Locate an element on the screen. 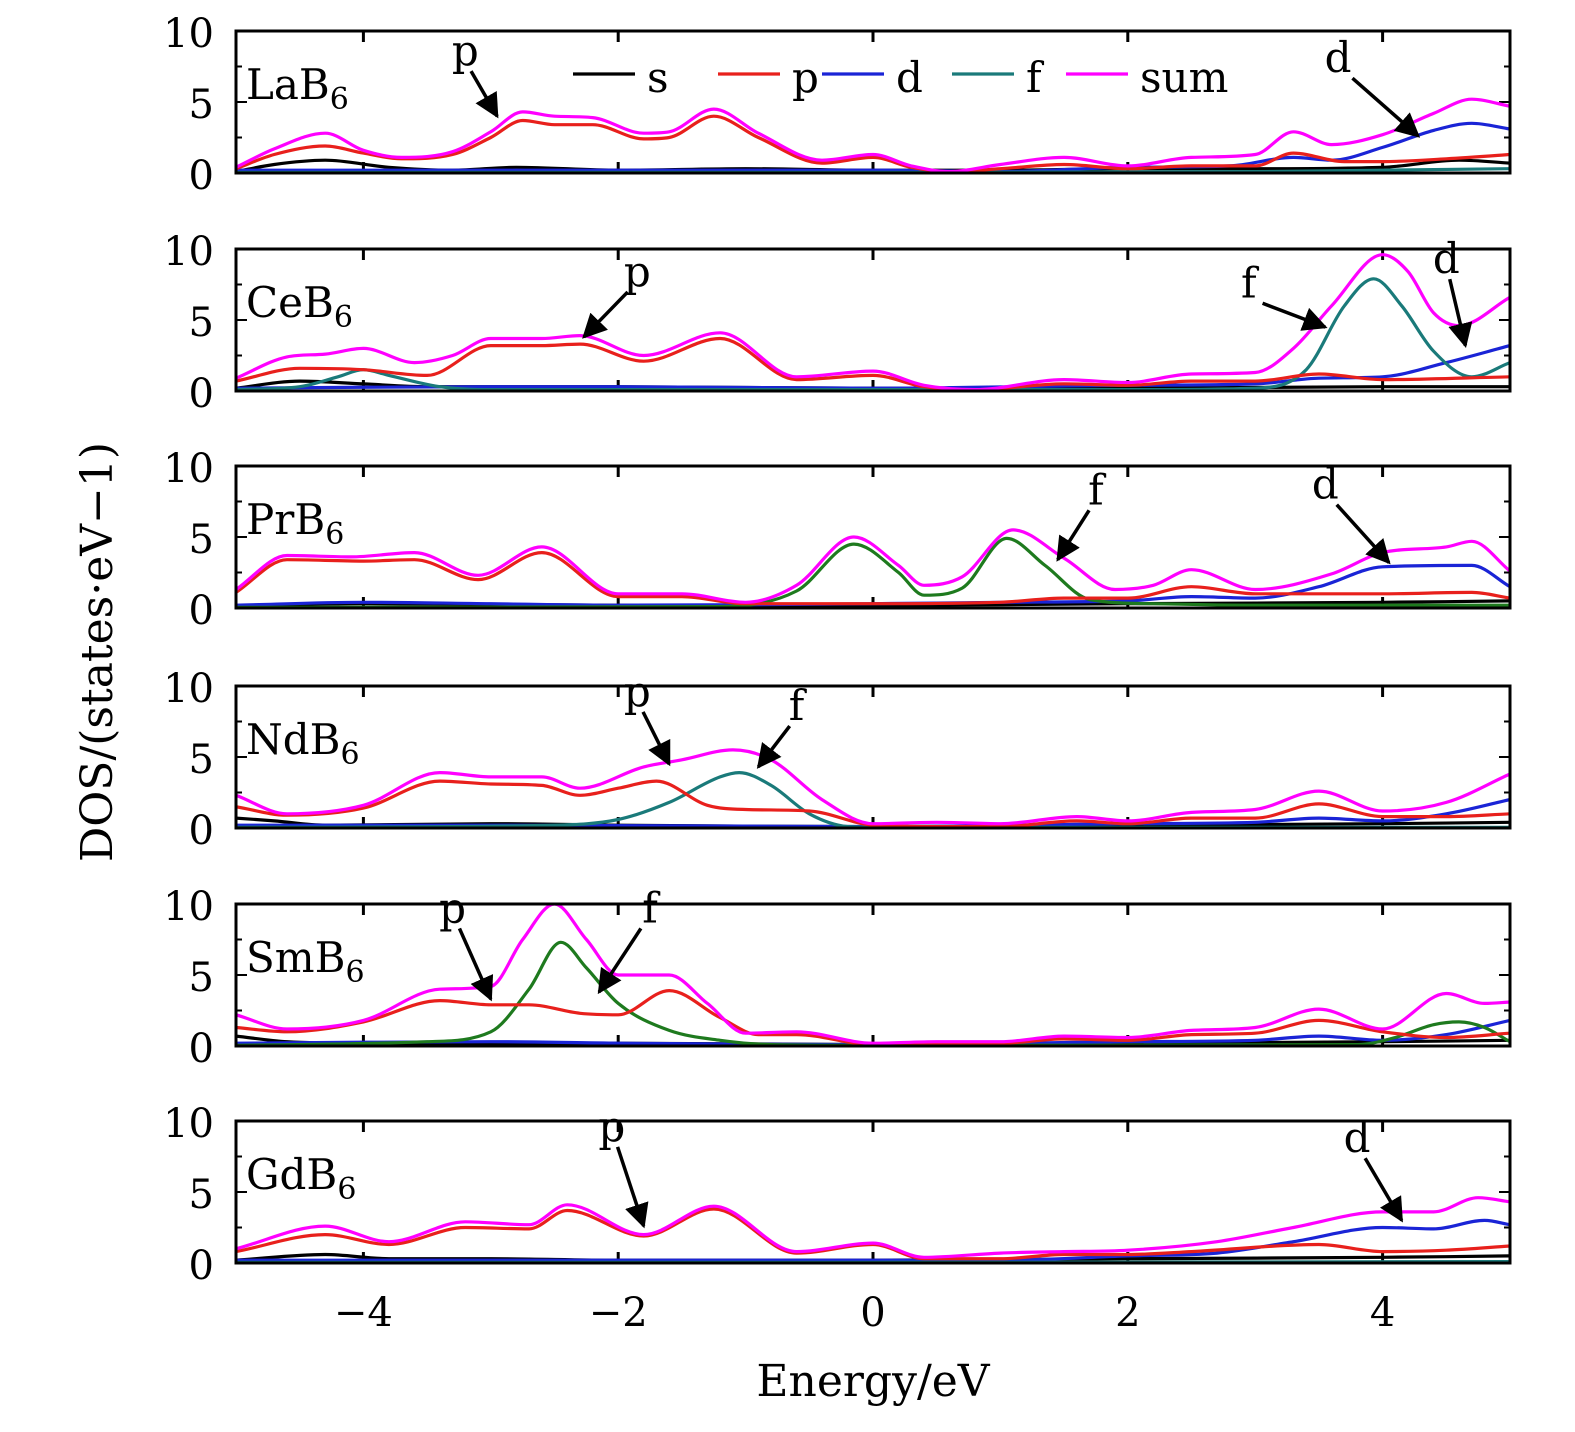 This screenshot has height=1432, width=1575. compound-label: NdB6 is located at coordinates (303, 743).